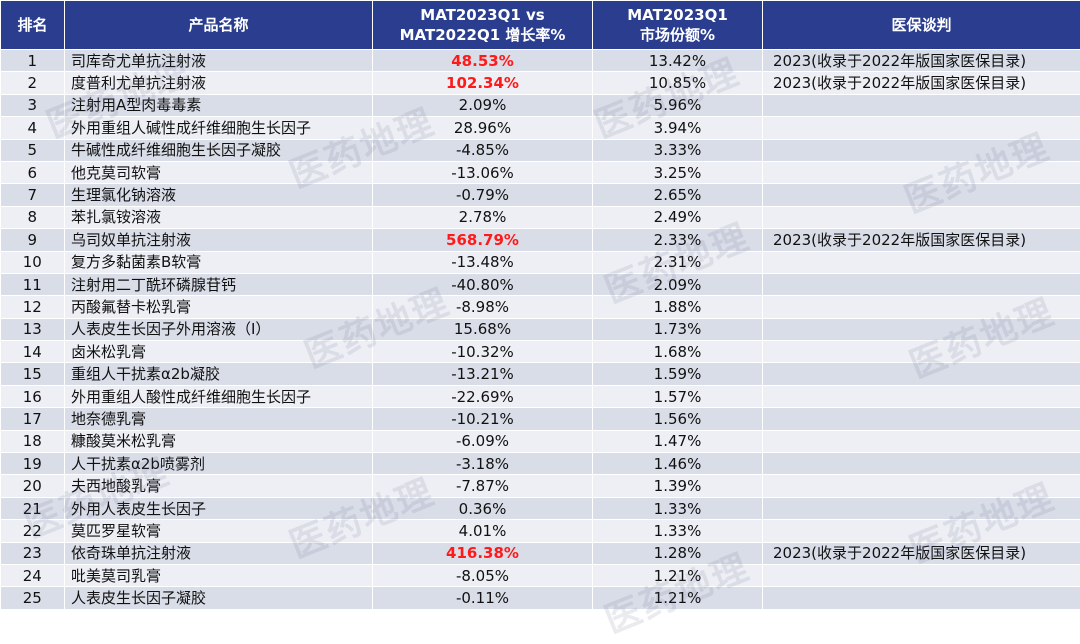 The image size is (1080, 644). I want to click on growth-rate-cell: 28.96%, so click(483, 128).